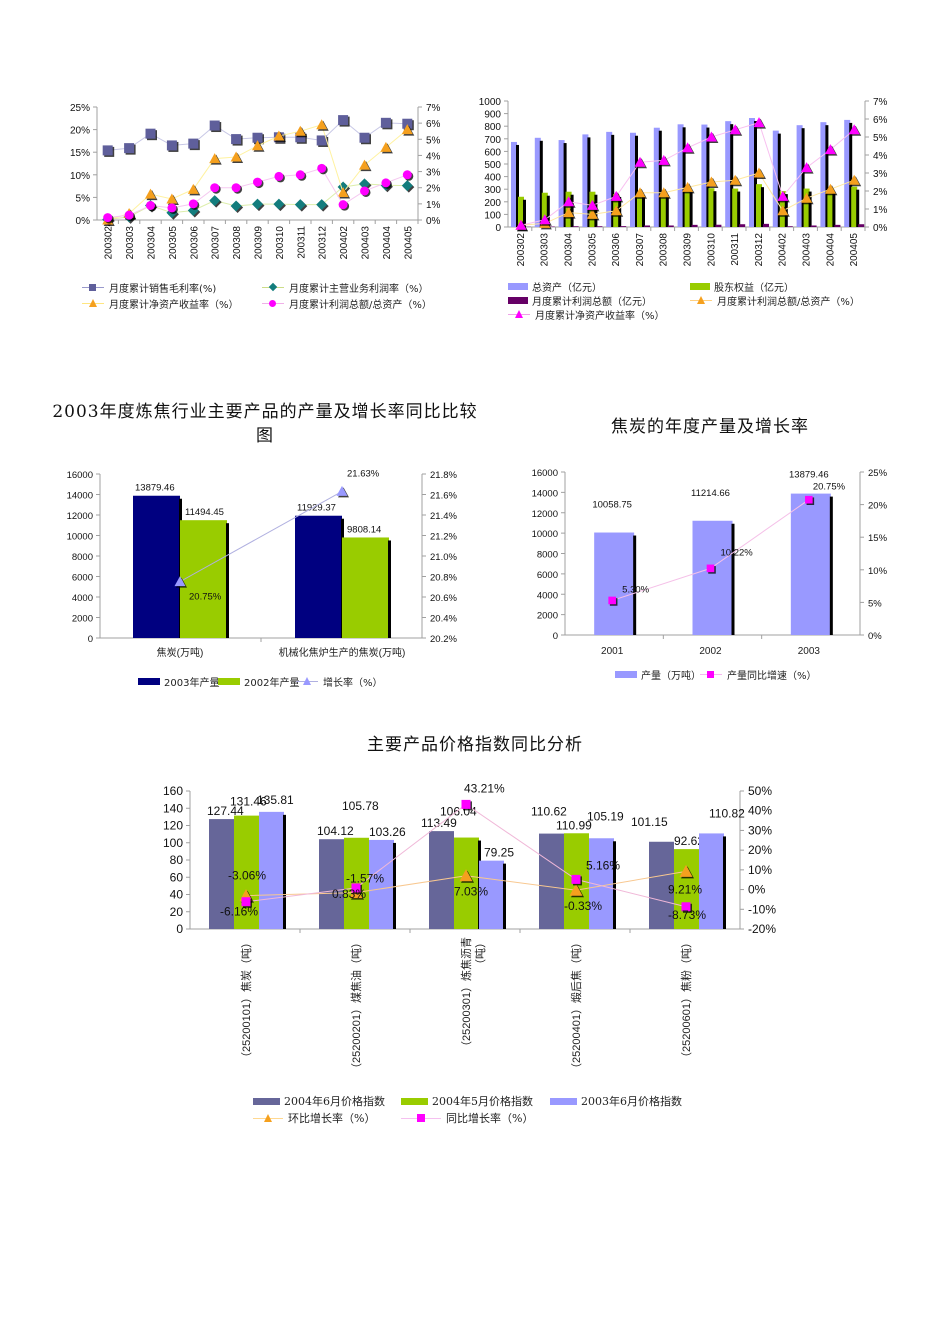 The width and height of the screenshot is (950, 1344). Describe the element at coordinates (775, 300) in the screenshot. I see `legend-profit-assets-ratio: 月度累计利润总额/总资产（%）` at that location.